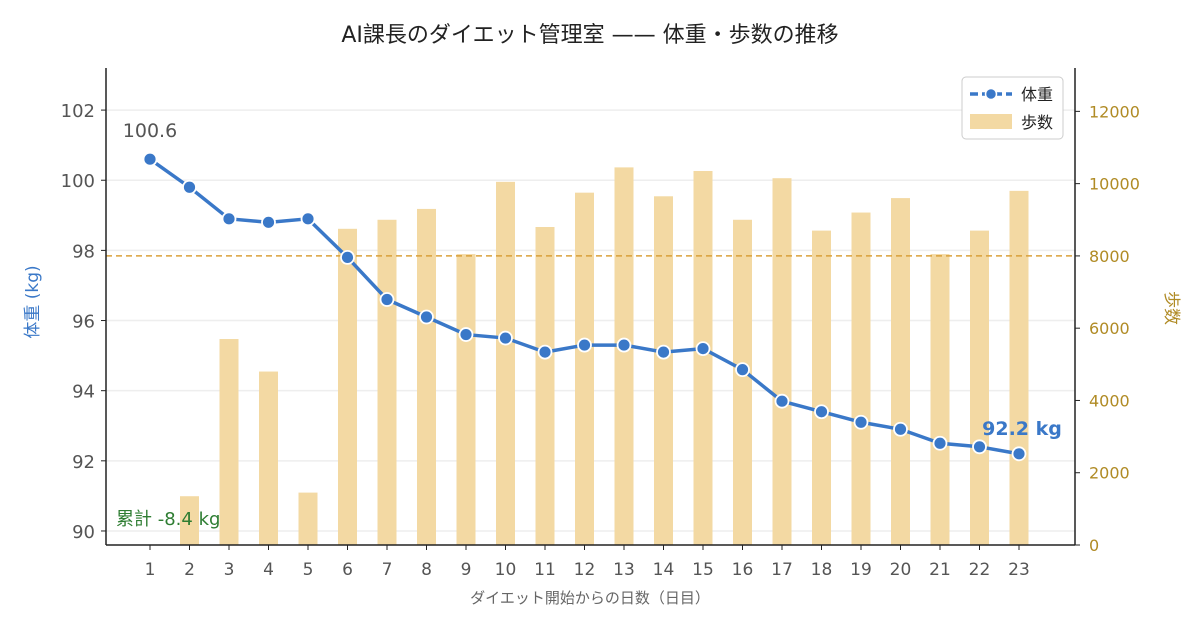  Describe the element at coordinates (150, 570) in the screenshot. I see `x-tick-label: 1` at that location.